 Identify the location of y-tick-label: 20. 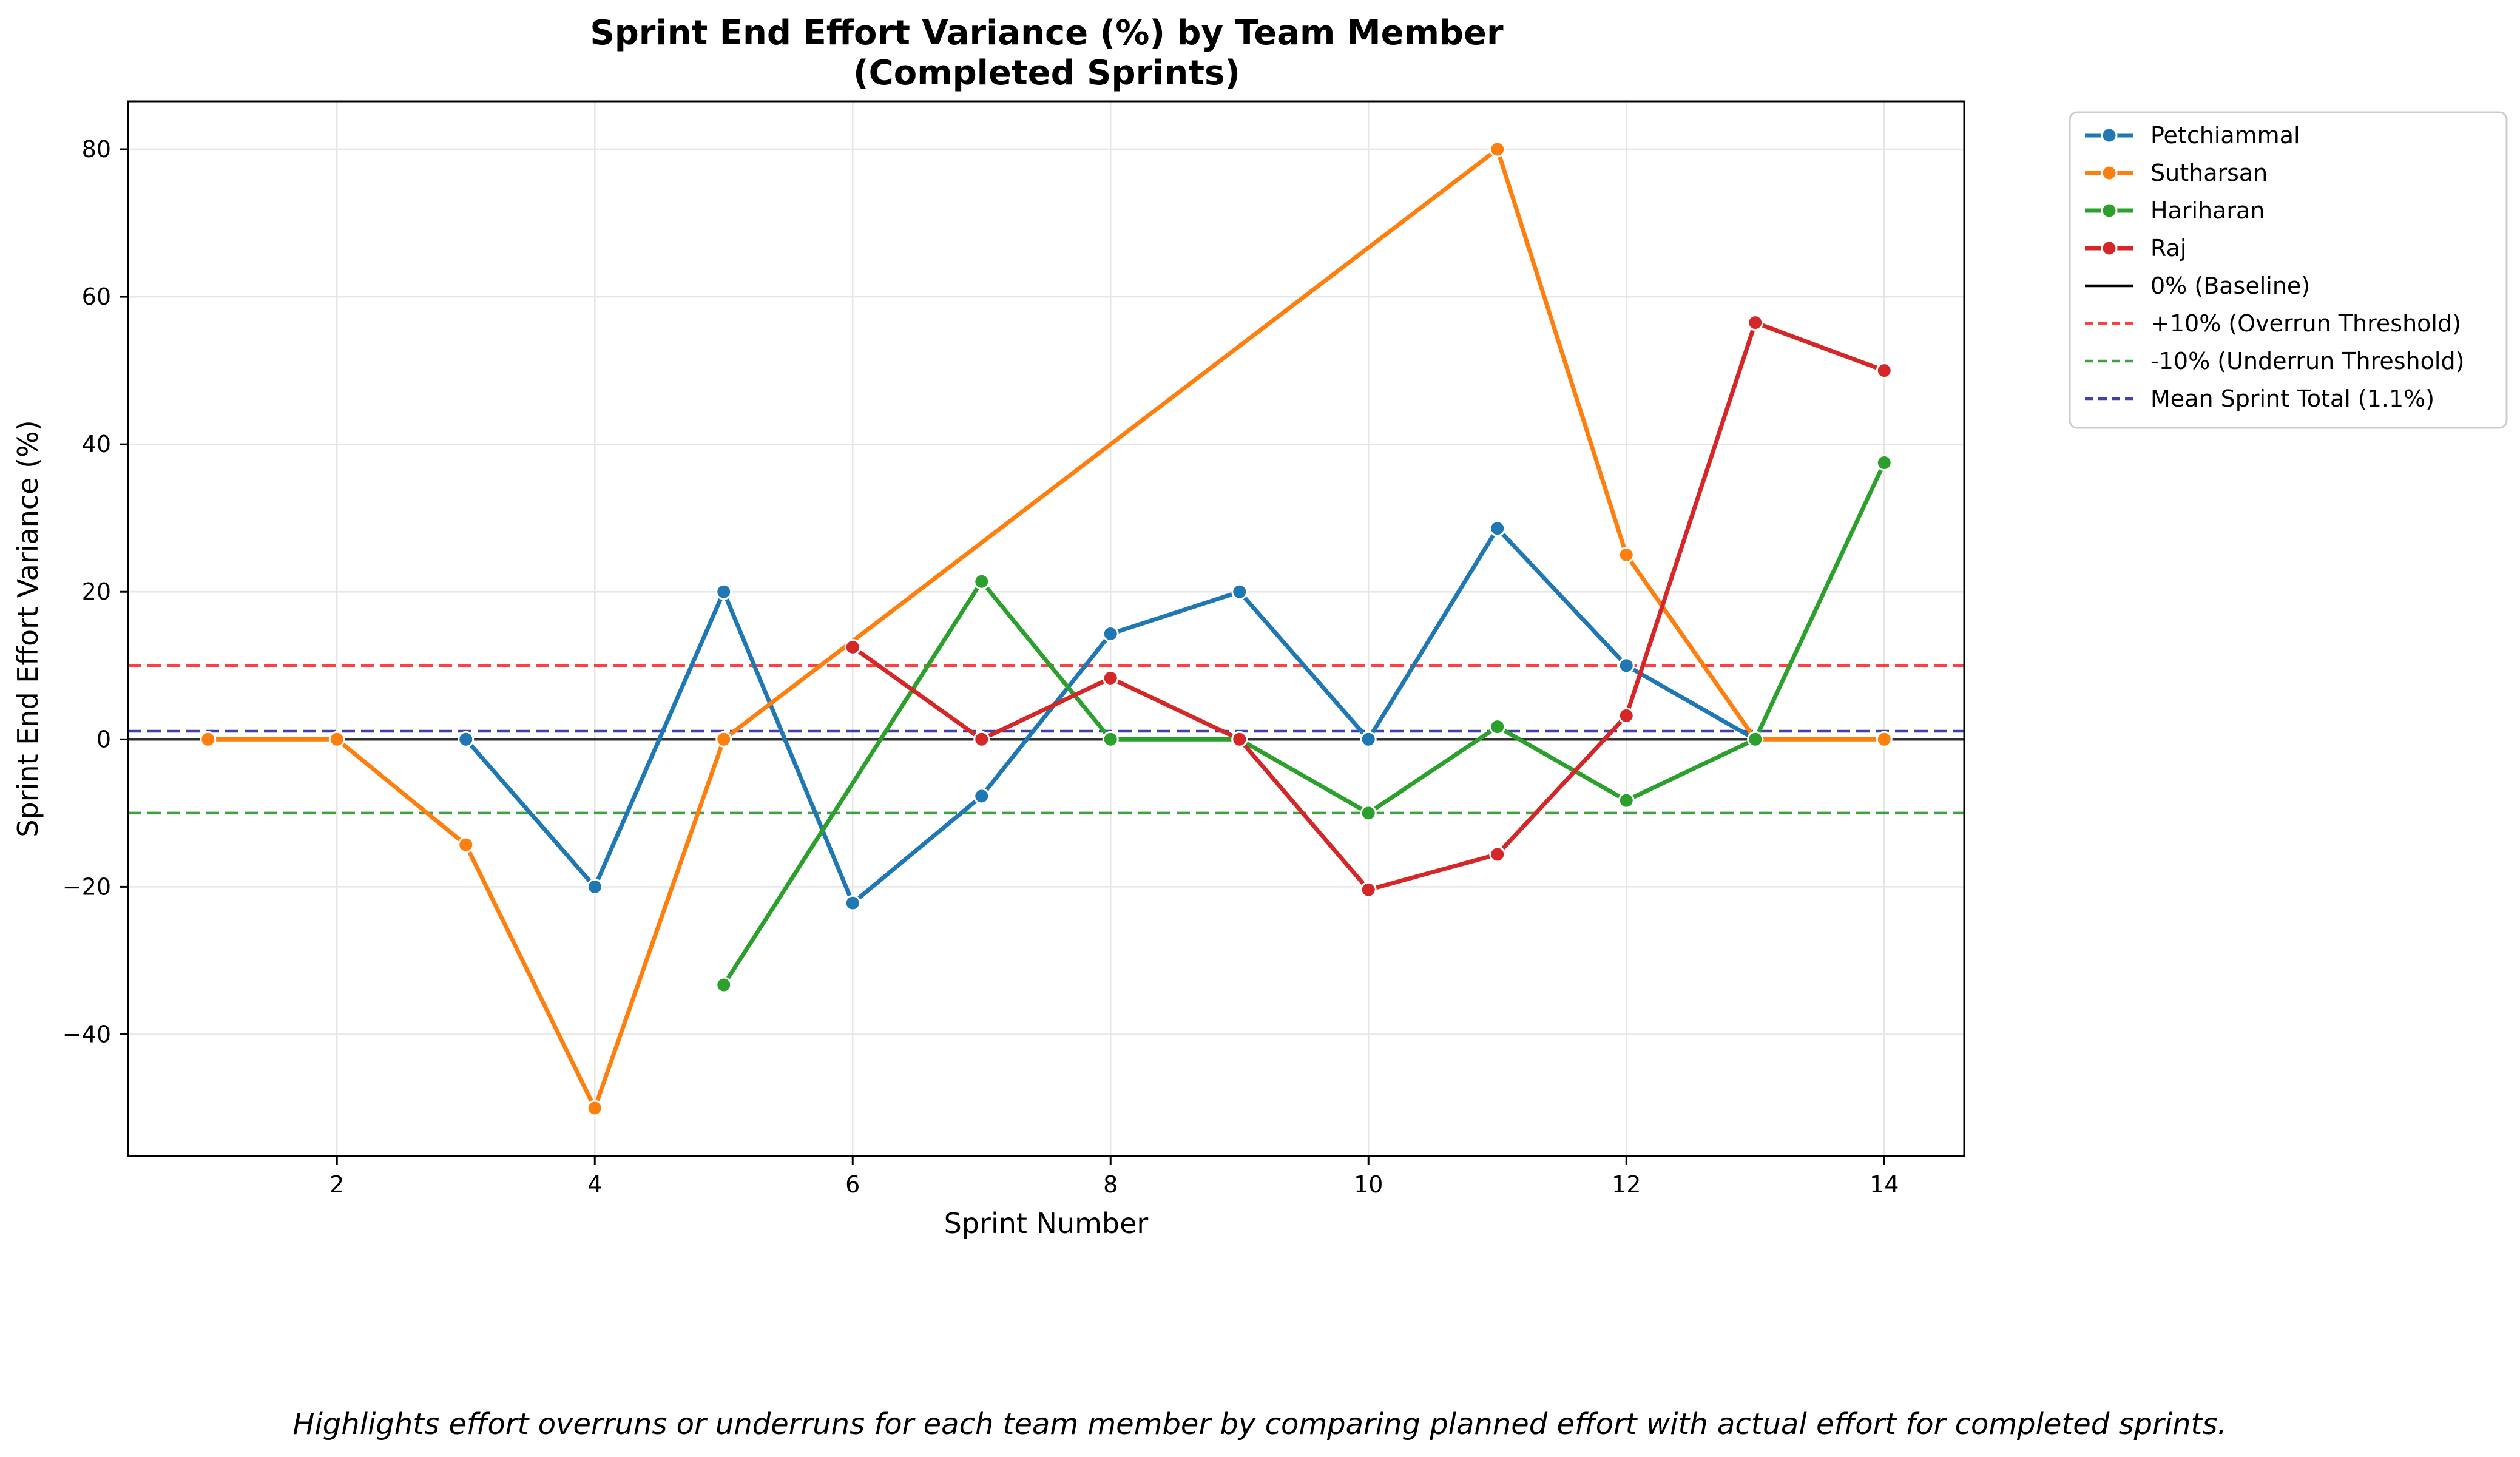
(96, 591).